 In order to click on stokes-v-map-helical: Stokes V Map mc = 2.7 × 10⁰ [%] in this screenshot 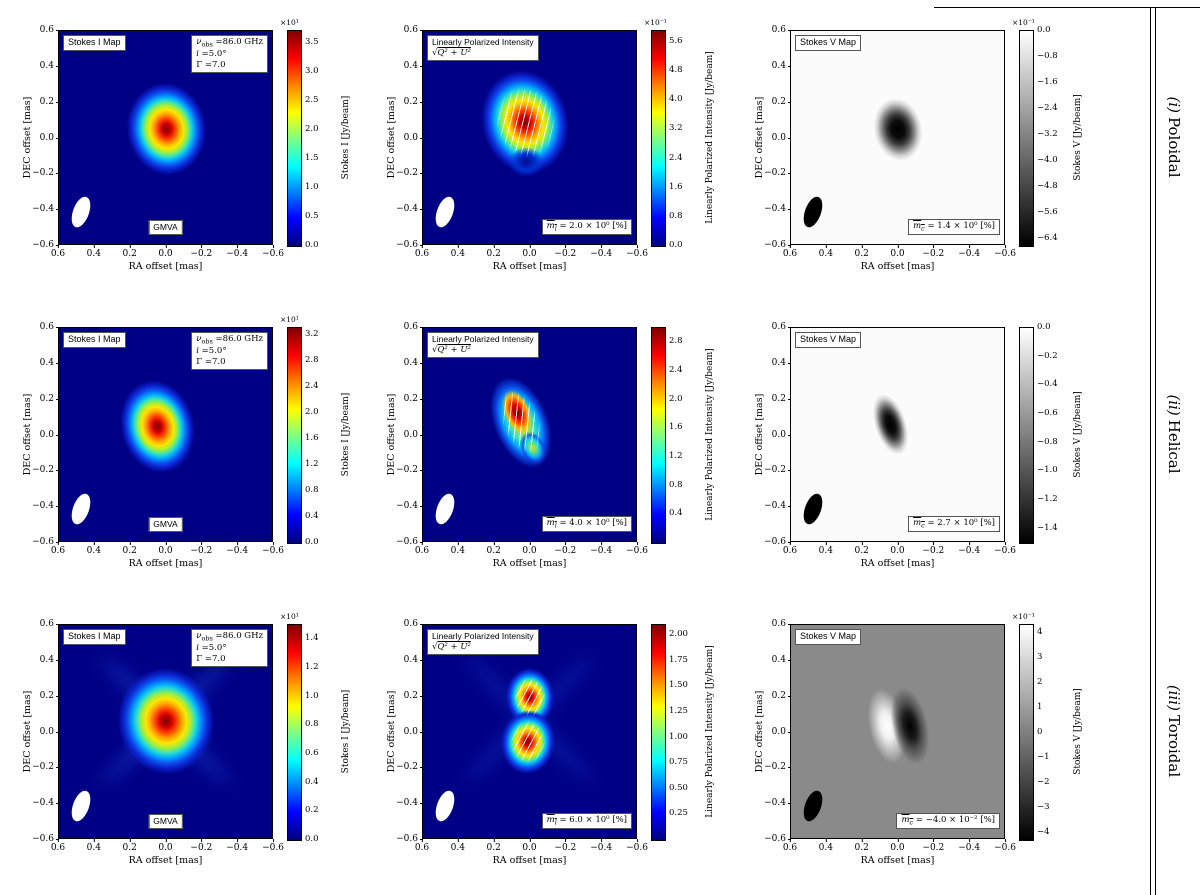, I will do `click(897, 434)`.